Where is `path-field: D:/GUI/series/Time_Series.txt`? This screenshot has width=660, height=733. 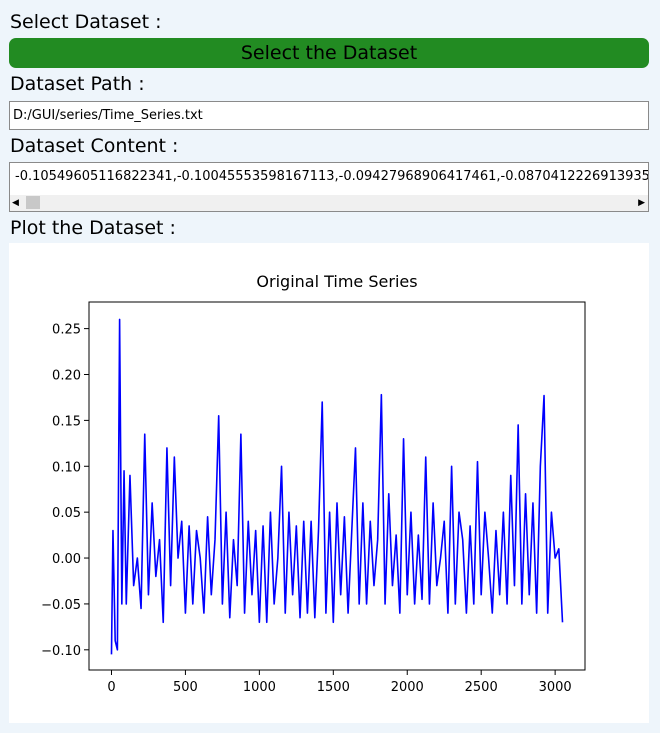 path-field: D:/GUI/series/Time_Series.txt is located at coordinates (329, 115).